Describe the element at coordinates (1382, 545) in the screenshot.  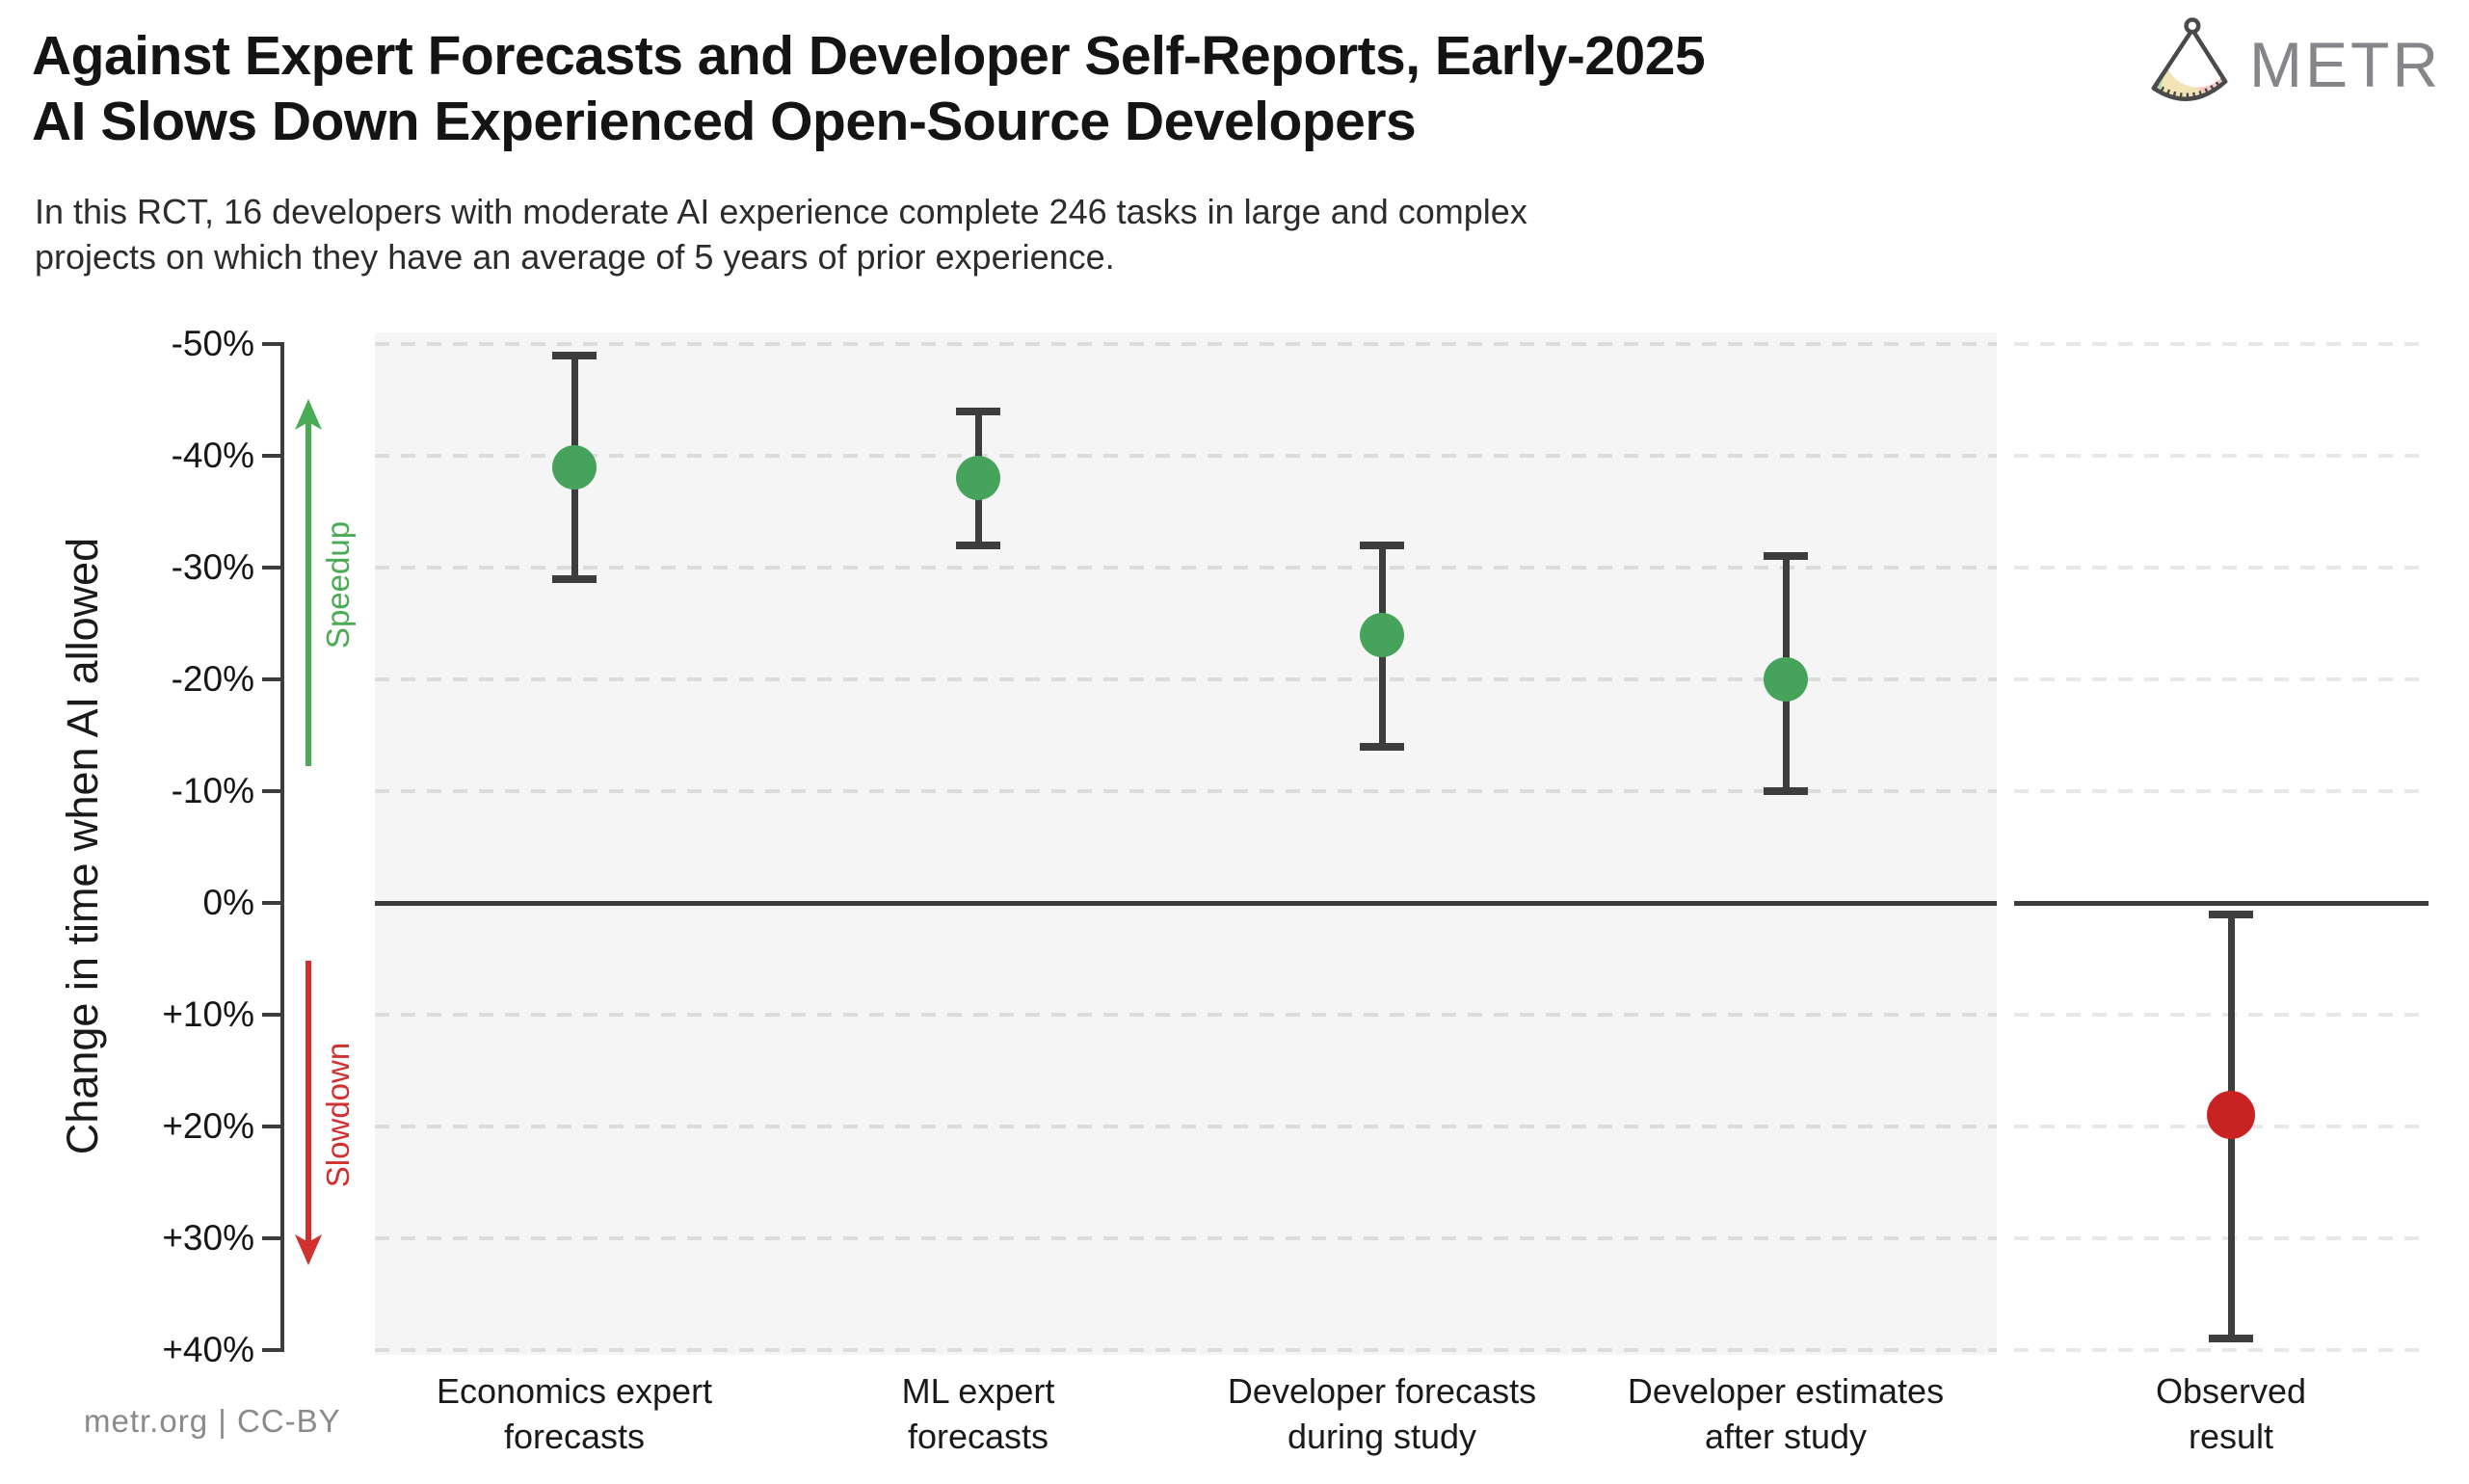
I see `errorbar-cap-top-developer-forecasts-during-study` at that location.